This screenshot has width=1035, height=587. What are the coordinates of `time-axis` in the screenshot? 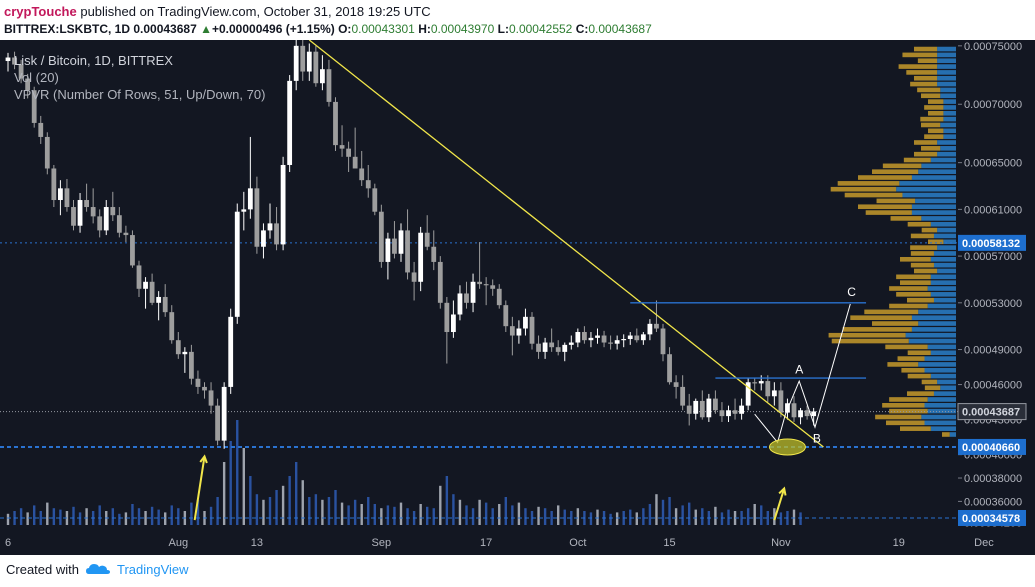 It's located at (479, 542).